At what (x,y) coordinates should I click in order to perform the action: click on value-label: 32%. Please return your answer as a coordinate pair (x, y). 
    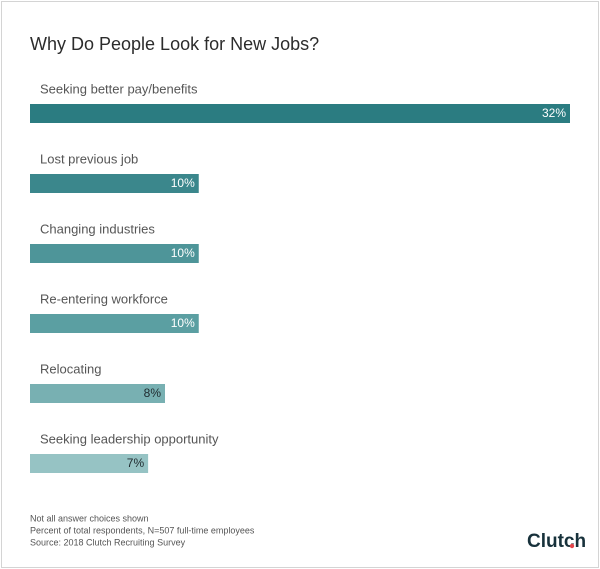
    Looking at the image, I should click on (554, 113).